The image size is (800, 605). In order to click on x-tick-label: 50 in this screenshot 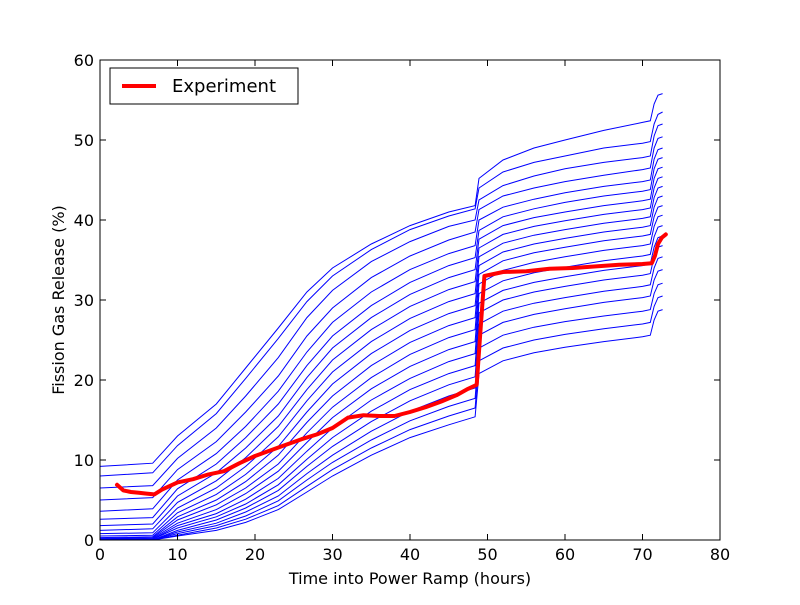, I will do `click(487, 554)`.